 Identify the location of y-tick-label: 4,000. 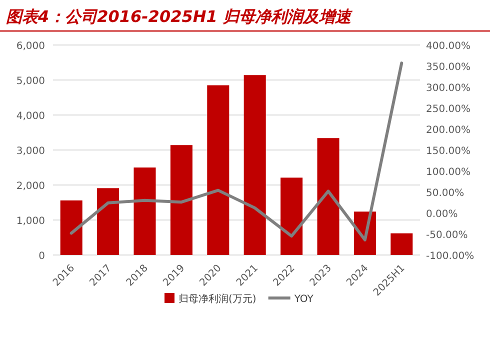
(30, 116).